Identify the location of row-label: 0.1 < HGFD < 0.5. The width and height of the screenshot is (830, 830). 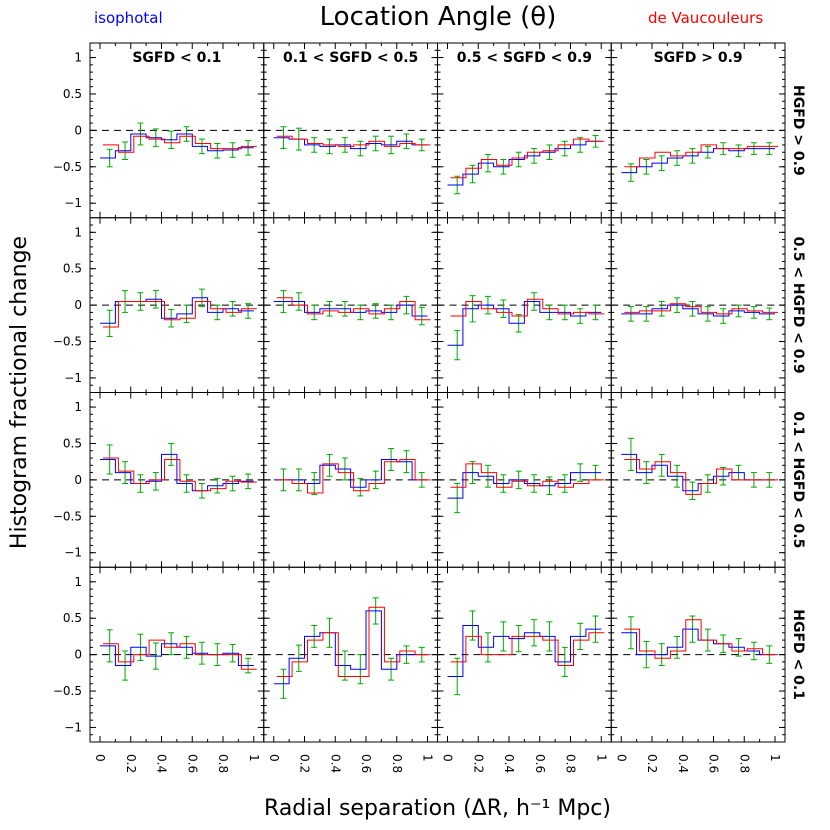
(798, 479).